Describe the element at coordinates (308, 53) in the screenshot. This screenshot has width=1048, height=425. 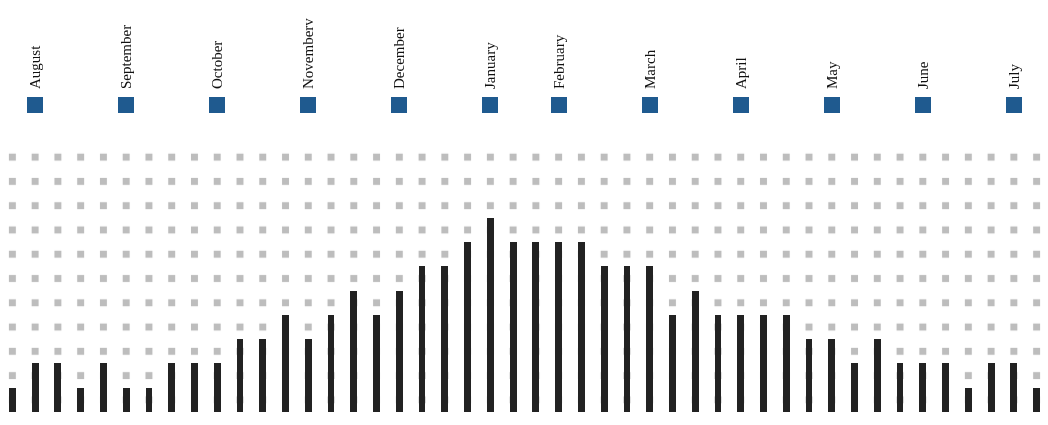
I see `x-tick-label: Novemberv` at that location.